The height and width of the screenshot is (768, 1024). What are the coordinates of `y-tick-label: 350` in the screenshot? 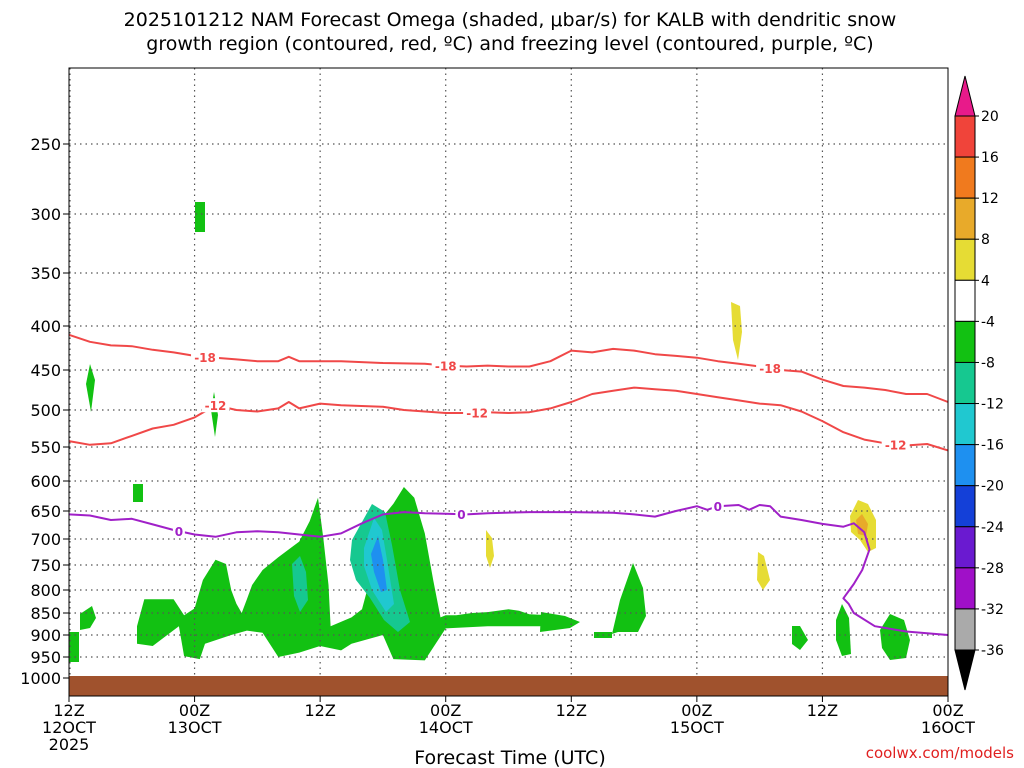 It's located at (45, 273).